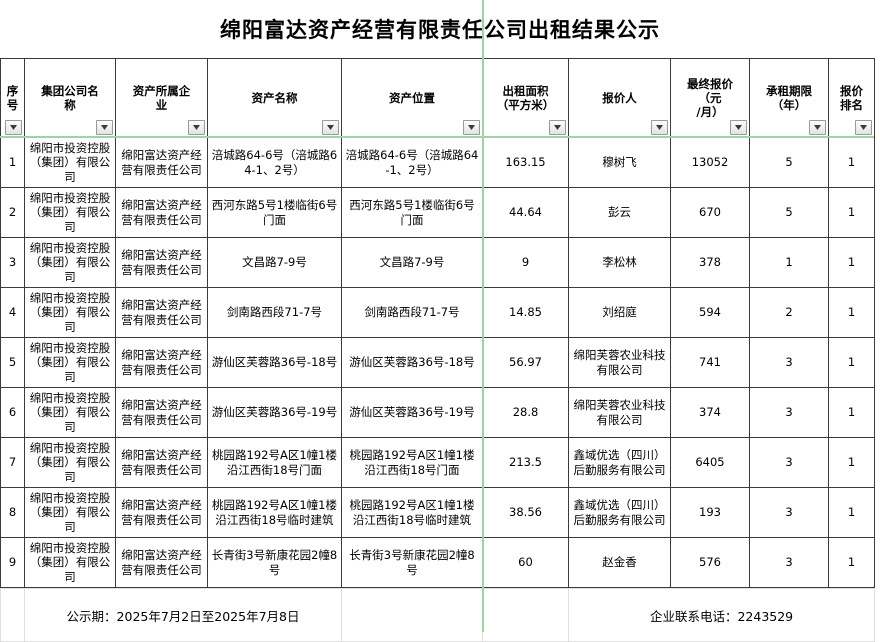 The image size is (880, 642). Describe the element at coordinates (710, 262) in the screenshot. I see `cell-price: 378` at that location.